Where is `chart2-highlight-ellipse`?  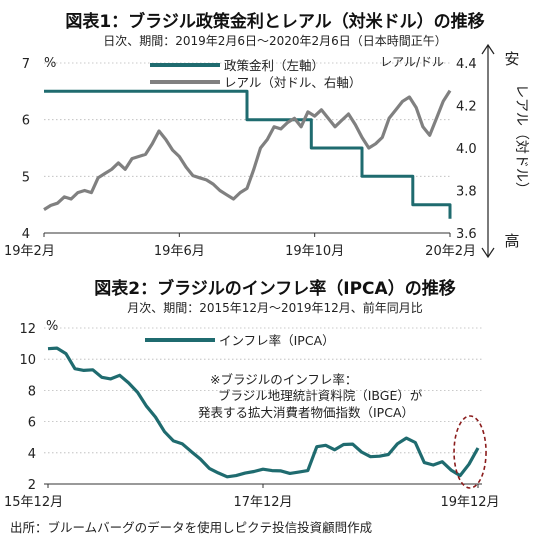
chart2-highlight-ellipse is located at coordinates (470, 452).